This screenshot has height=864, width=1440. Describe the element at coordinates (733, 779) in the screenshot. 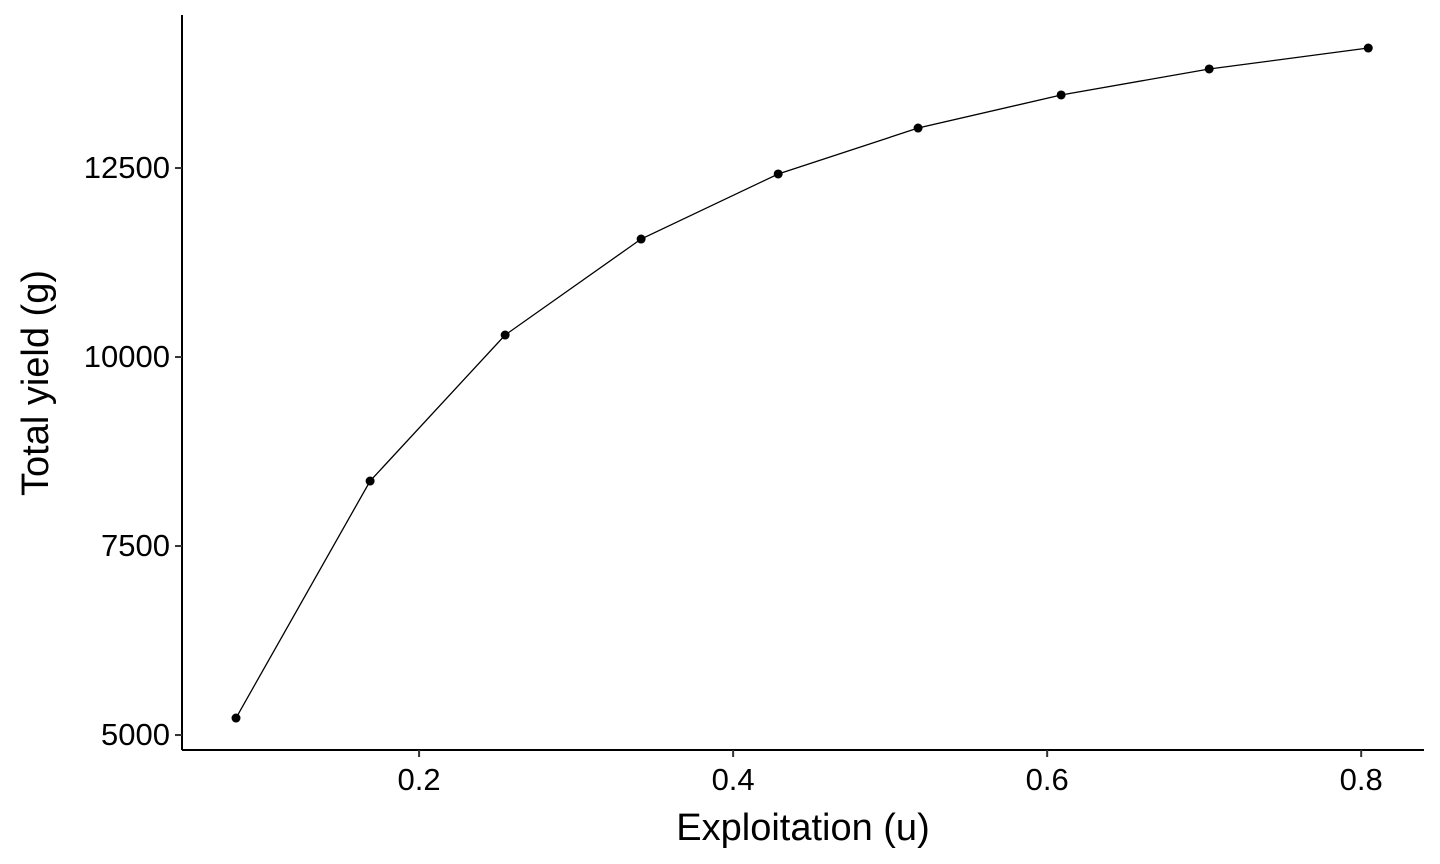

I see `x-tick-label: 0.4` at that location.